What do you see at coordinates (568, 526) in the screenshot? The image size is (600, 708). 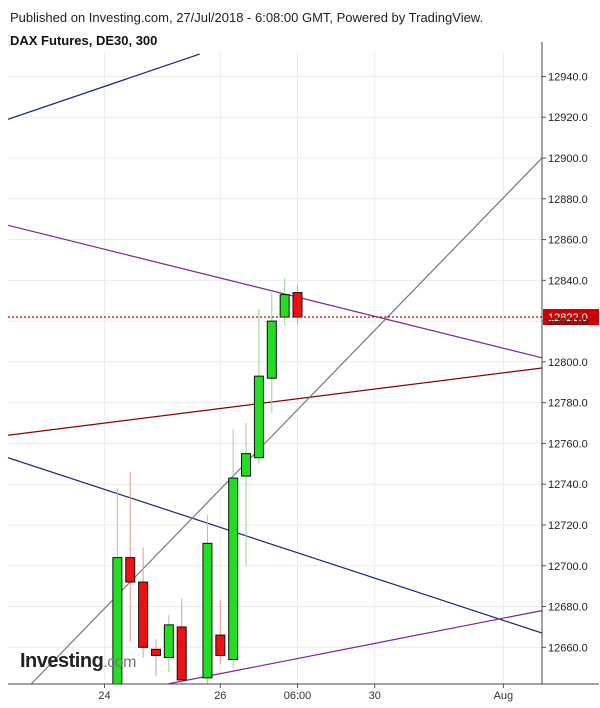 I see `y-tick-label: 12720.0` at bounding box center [568, 526].